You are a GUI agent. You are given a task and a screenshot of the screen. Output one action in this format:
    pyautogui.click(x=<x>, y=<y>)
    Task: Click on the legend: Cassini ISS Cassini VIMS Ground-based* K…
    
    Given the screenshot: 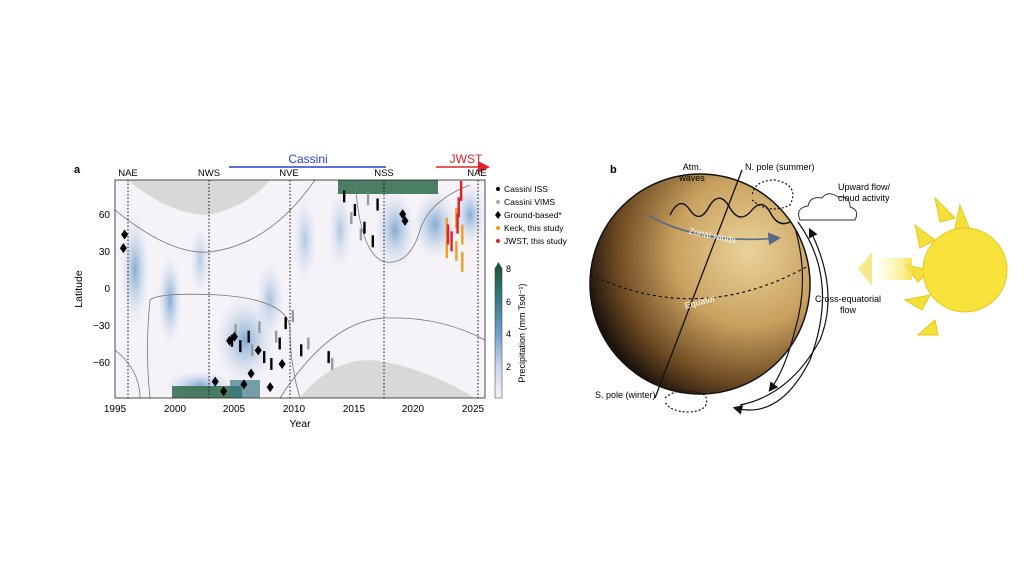 What is the action you would take?
    pyautogui.click(x=531, y=215)
    